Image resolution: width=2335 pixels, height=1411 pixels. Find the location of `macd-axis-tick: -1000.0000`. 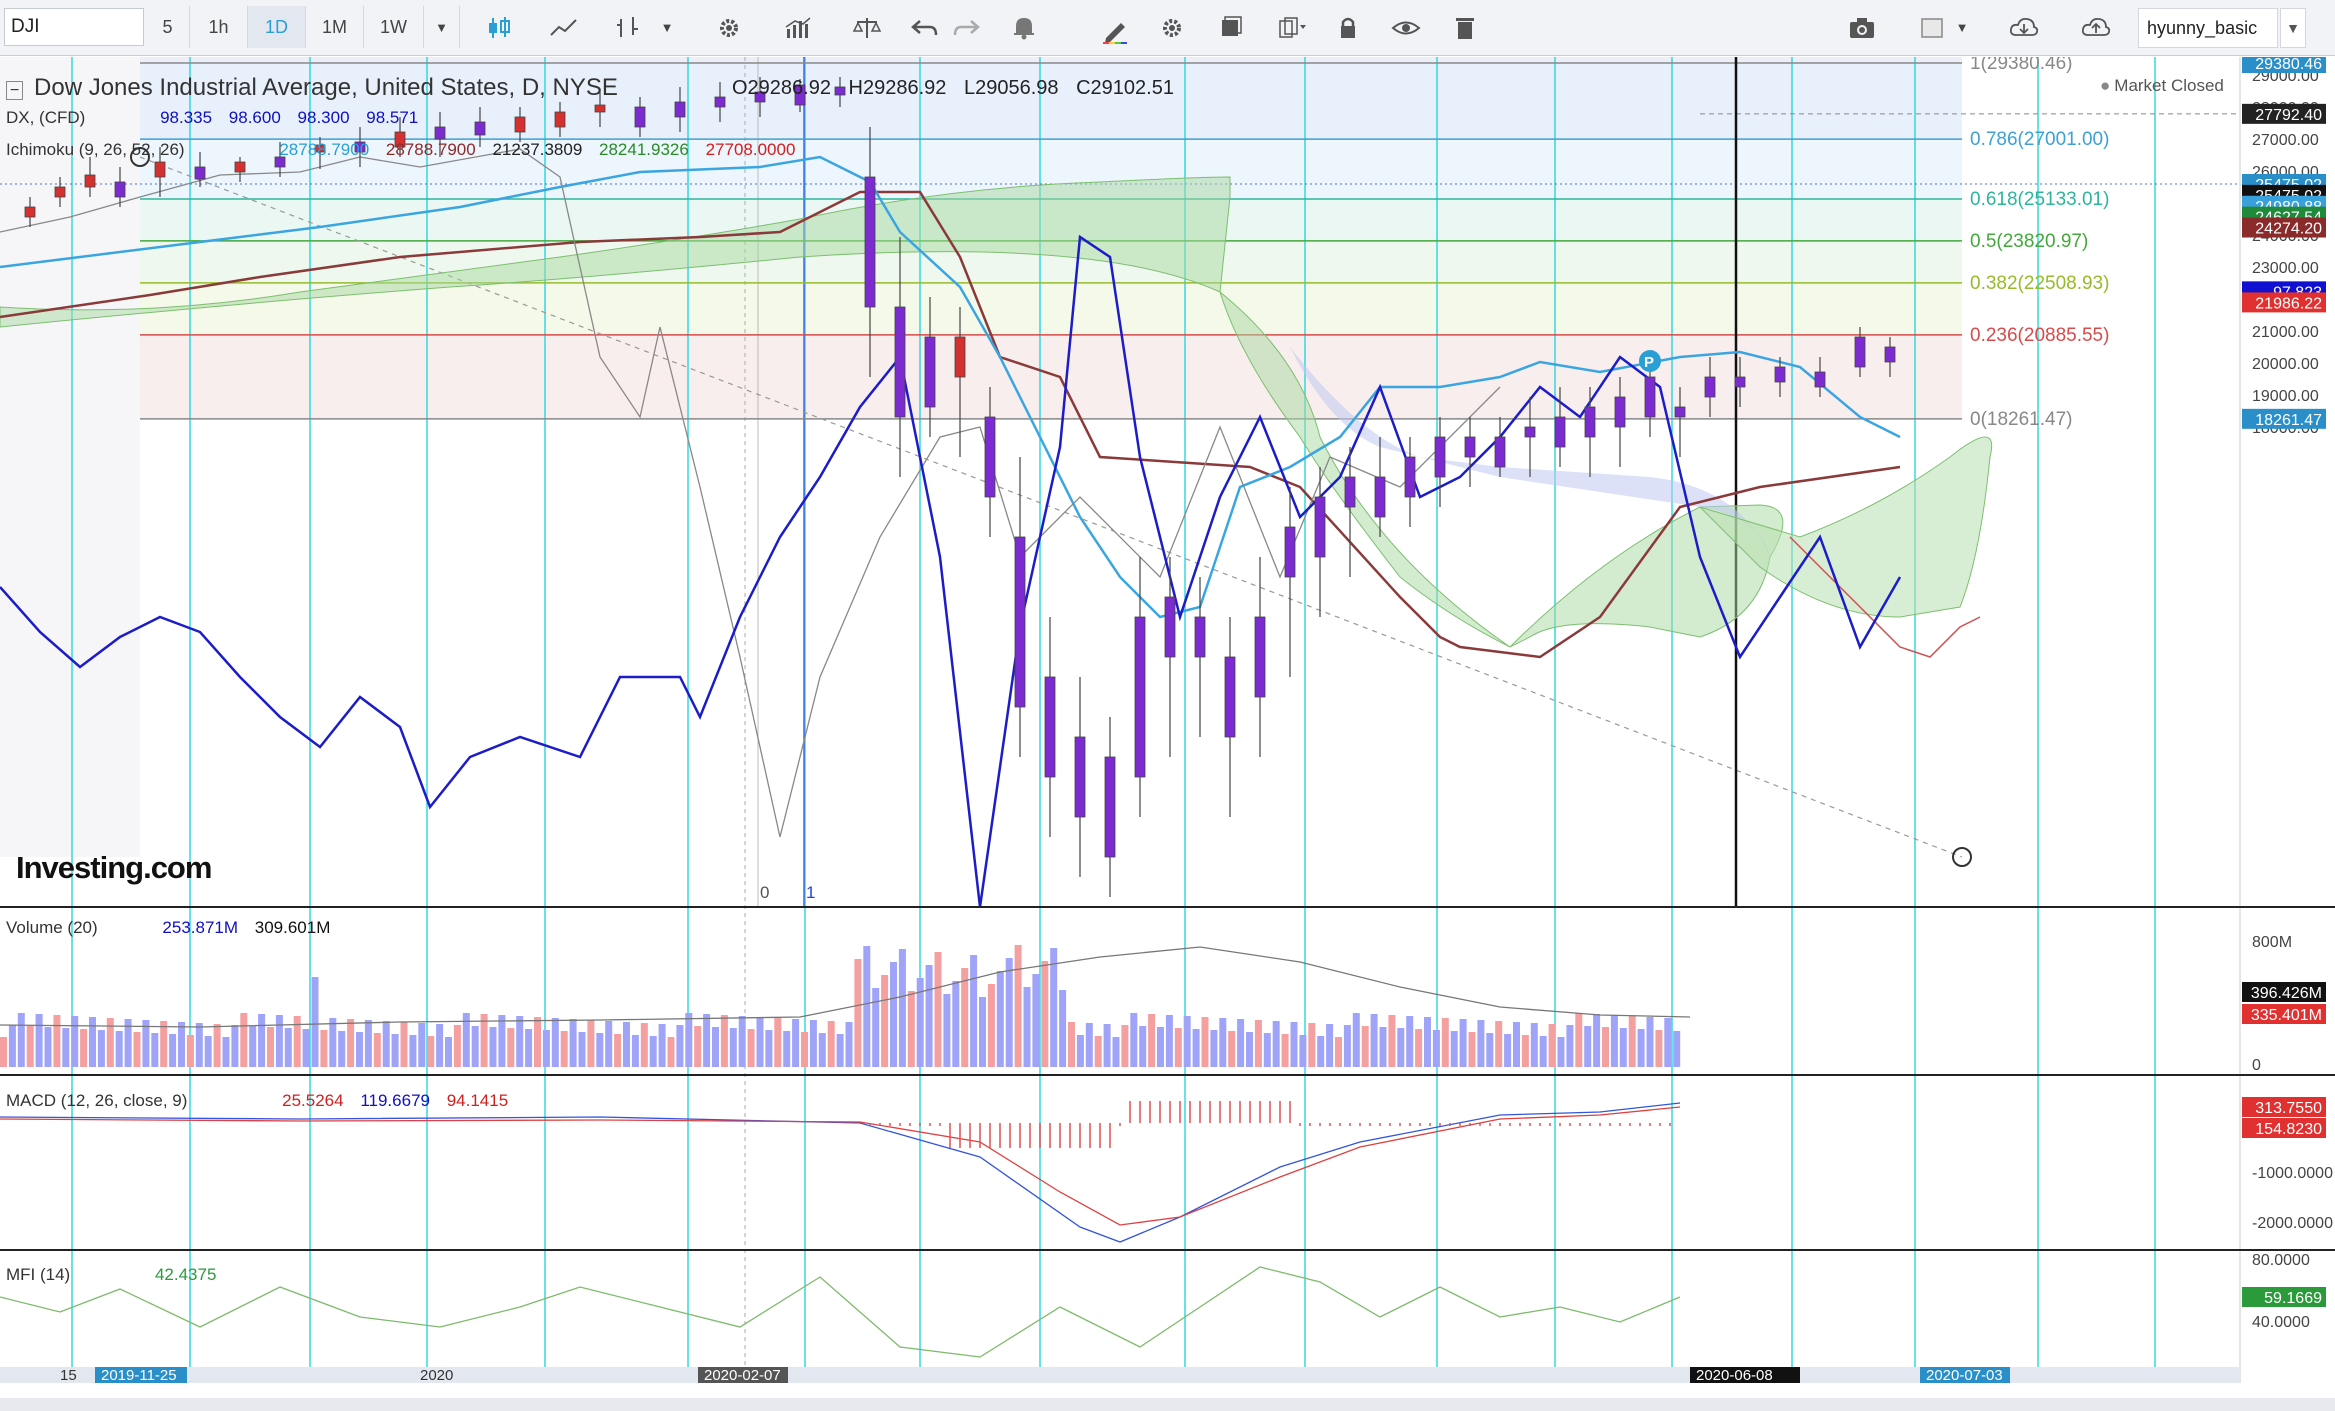

macd-axis-tick: -1000.0000 is located at coordinates (2292, 1173).